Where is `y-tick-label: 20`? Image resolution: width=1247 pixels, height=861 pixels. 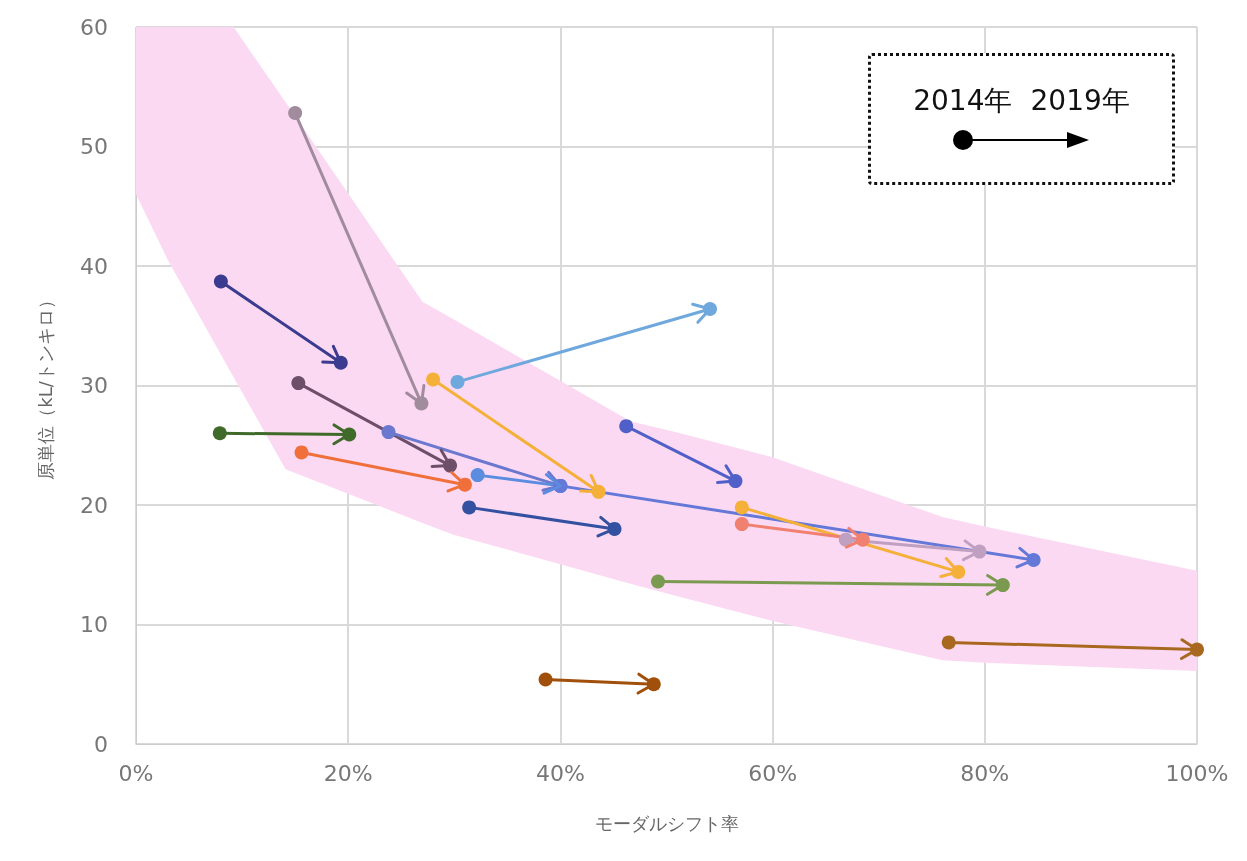
y-tick-label: 20 is located at coordinates (94, 505).